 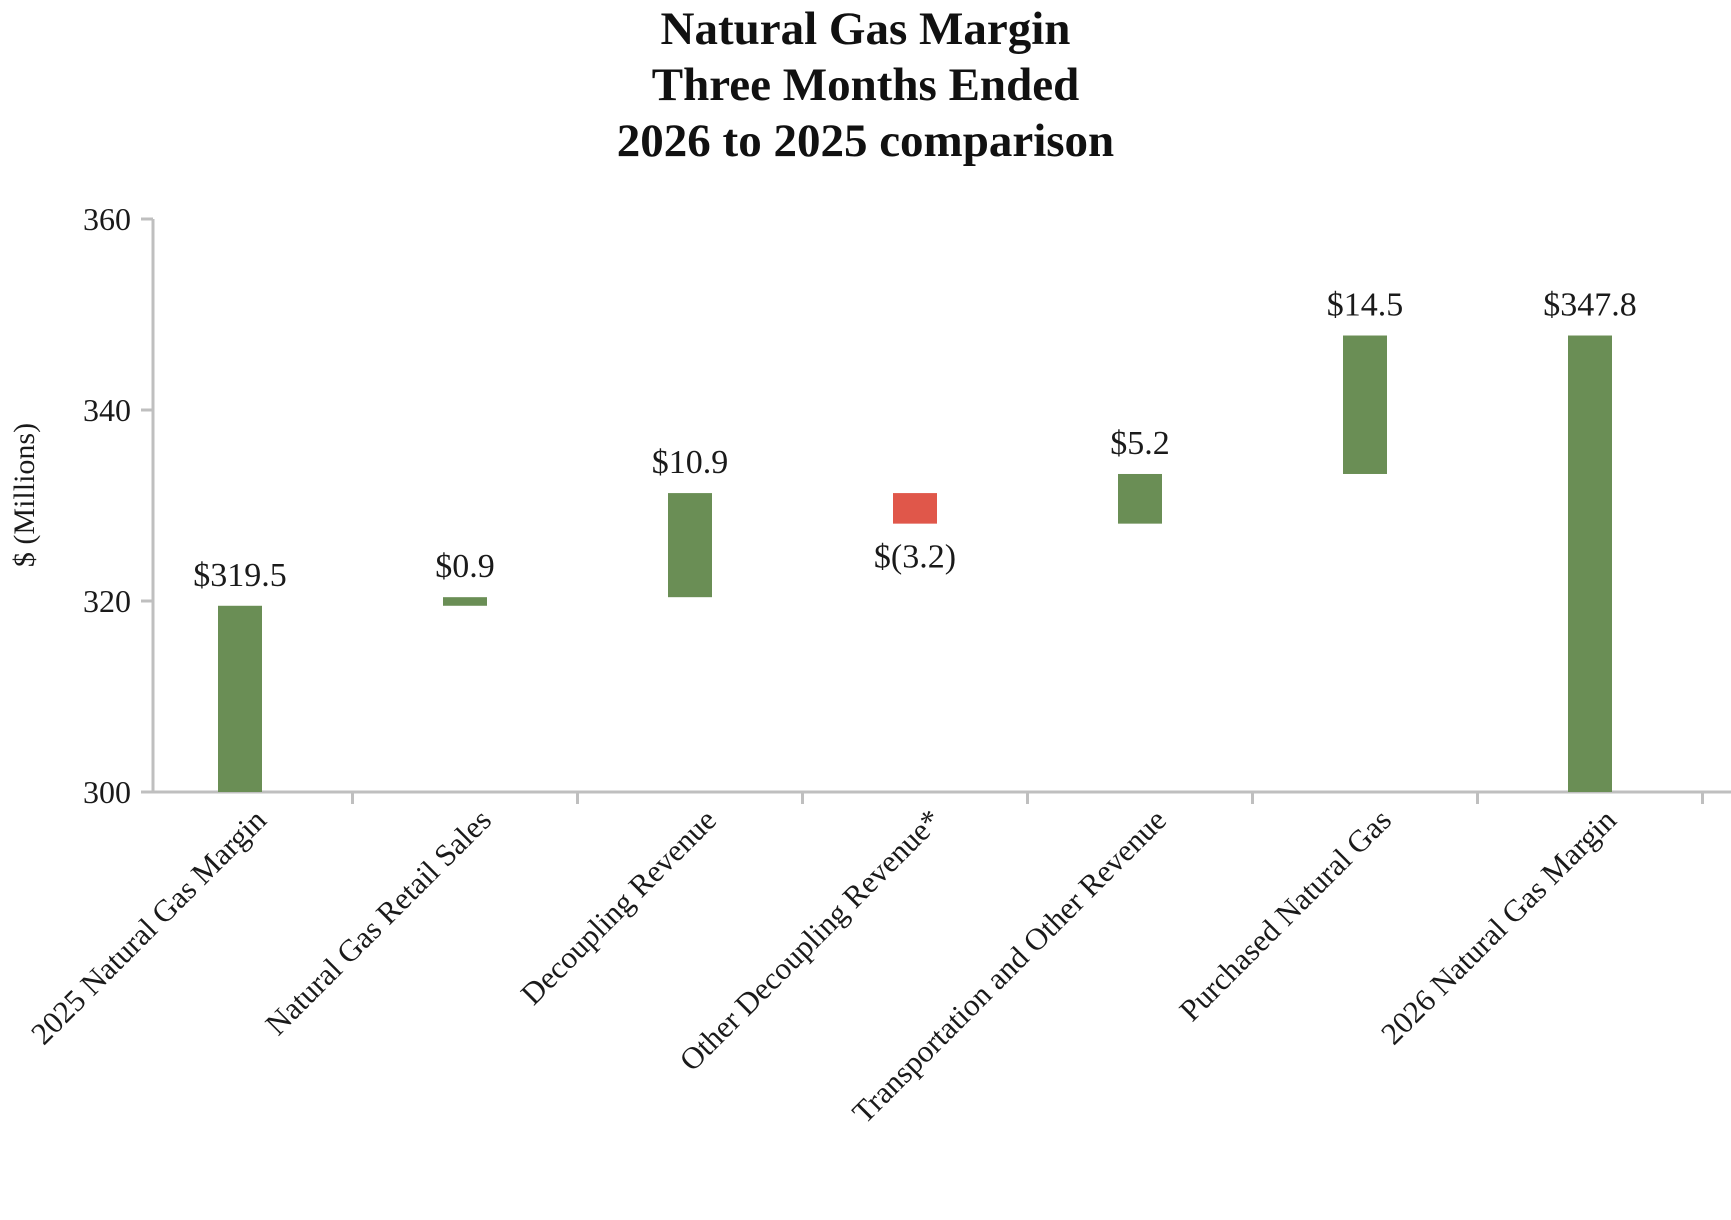 I want to click on data-label-6: $347.8, so click(x=1590, y=305).